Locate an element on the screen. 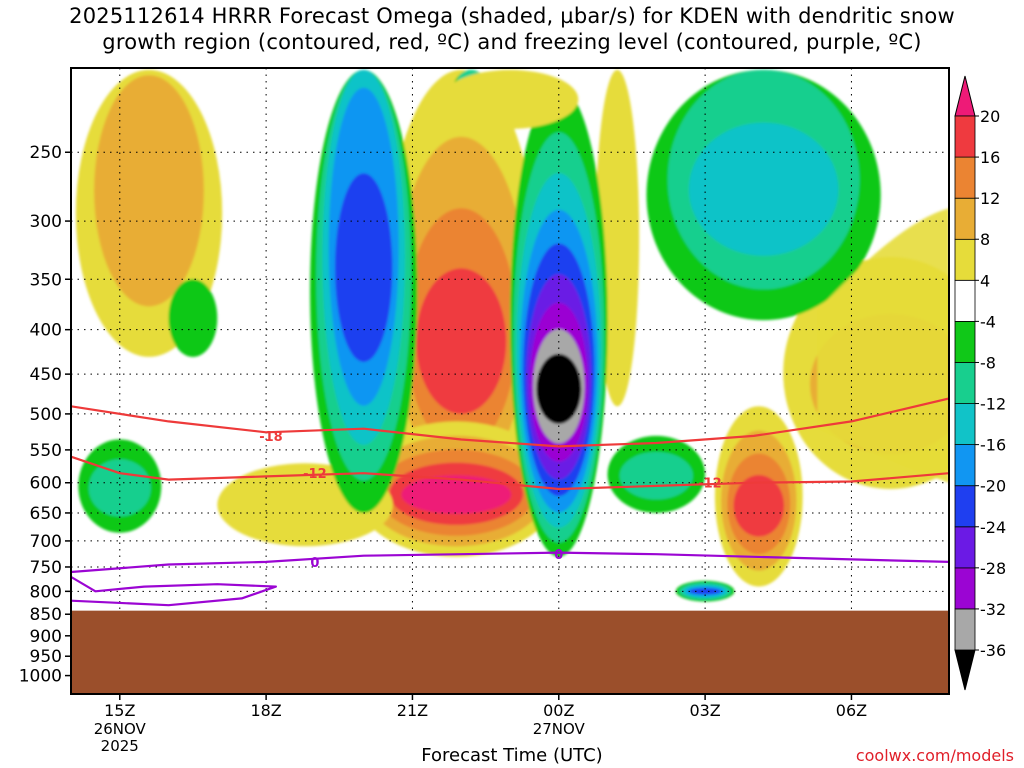  x-tick-label: 18Z is located at coordinates (265, 710).